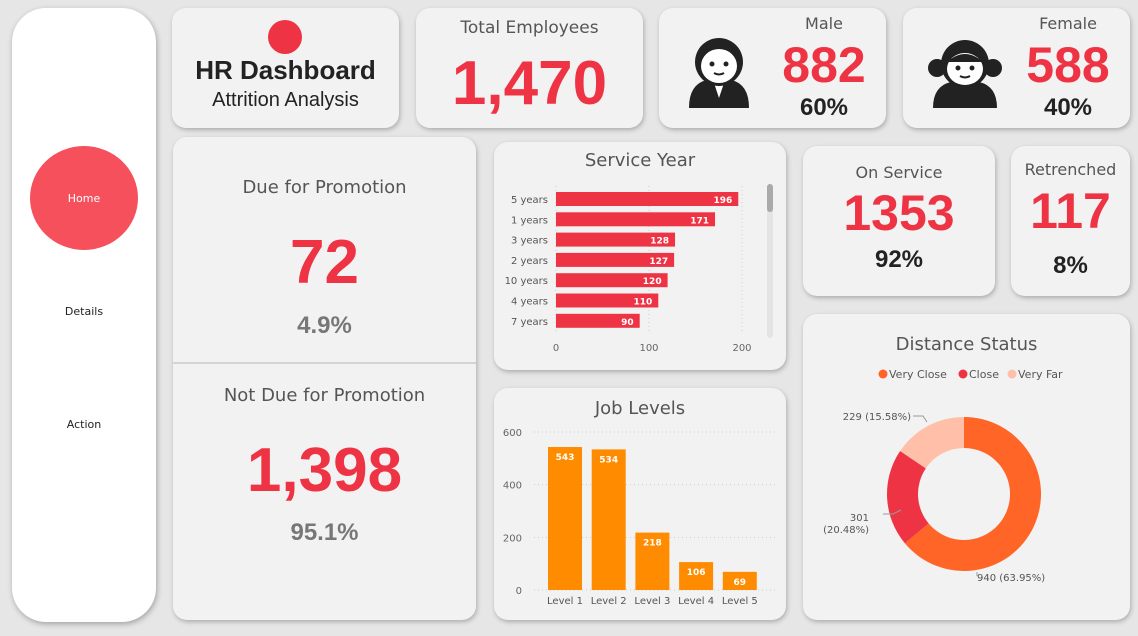 Image resolution: width=1138 pixels, height=636 pixels. I want to click on female-pct: 40%, so click(1068, 107).